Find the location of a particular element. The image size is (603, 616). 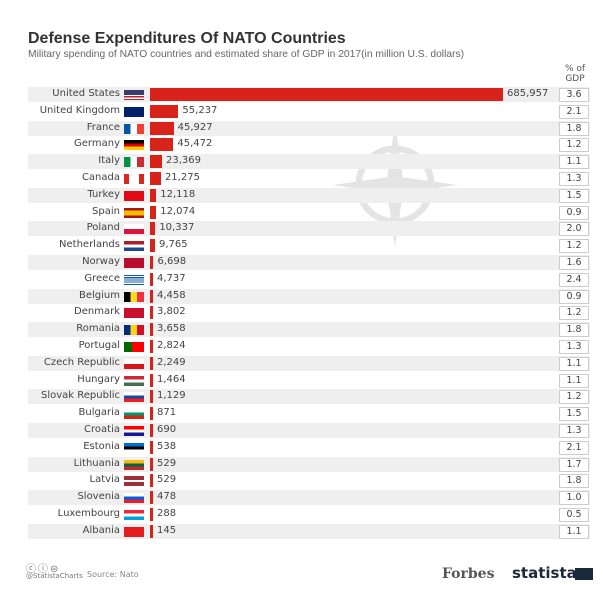

chart-row: Norway 6,698 1.6 is located at coordinates (309, 262).